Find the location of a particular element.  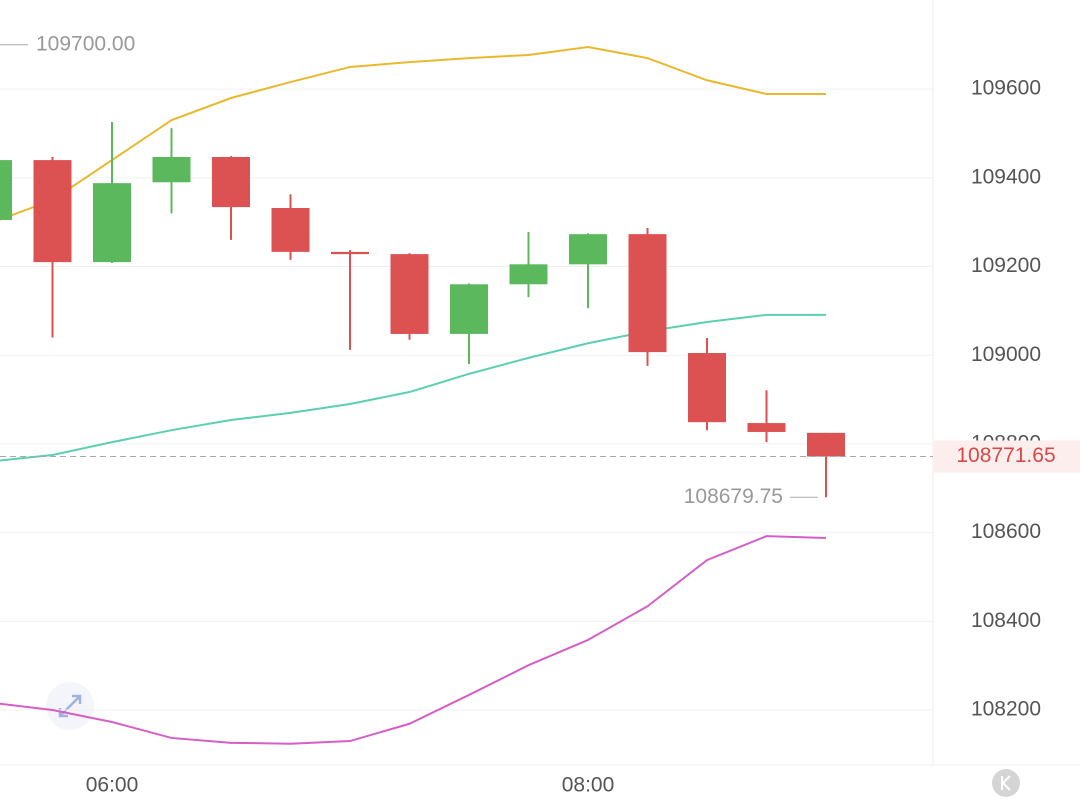

k-icon-bg is located at coordinates (1006, 783).